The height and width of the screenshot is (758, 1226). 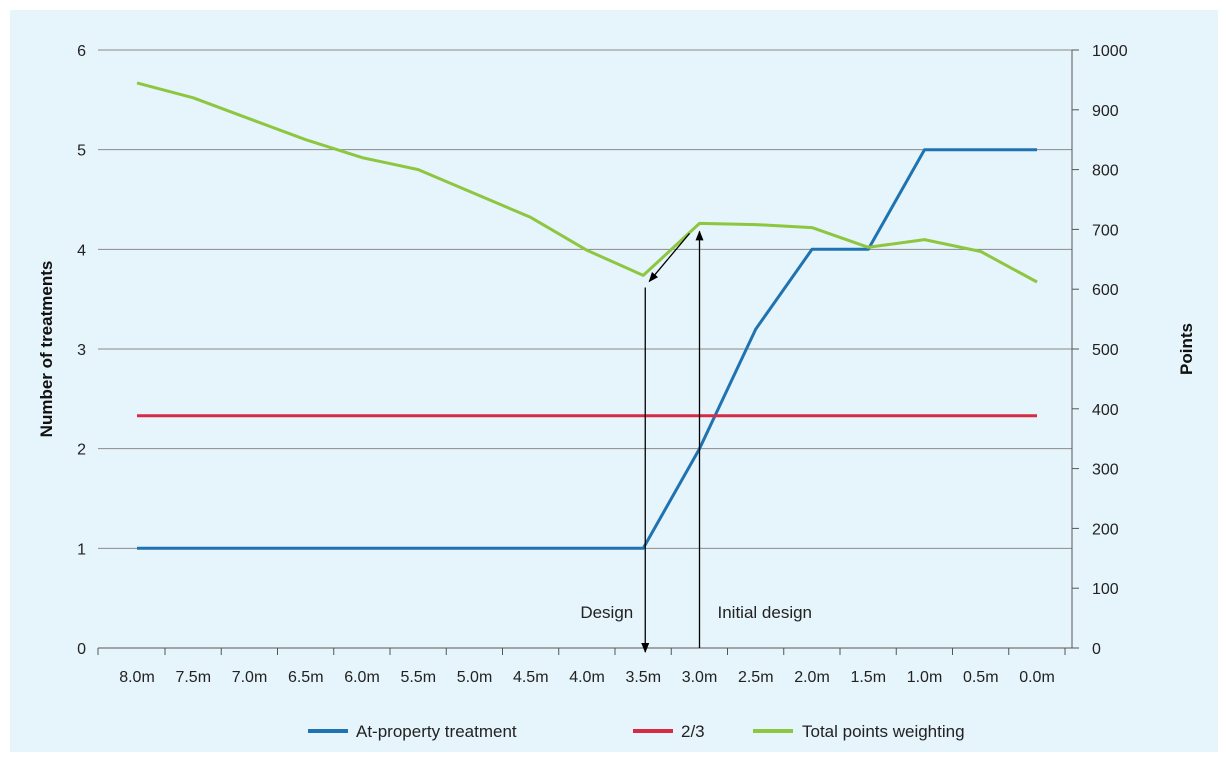 What do you see at coordinates (137, 677) in the screenshot?
I see `x-tick-label: 8.0m` at bounding box center [137, 677].